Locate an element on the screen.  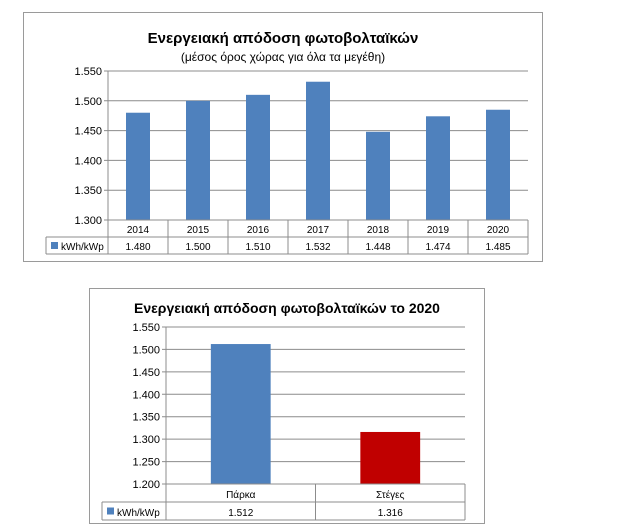
data-label: 1.485 is located at coordinates (497, 247).